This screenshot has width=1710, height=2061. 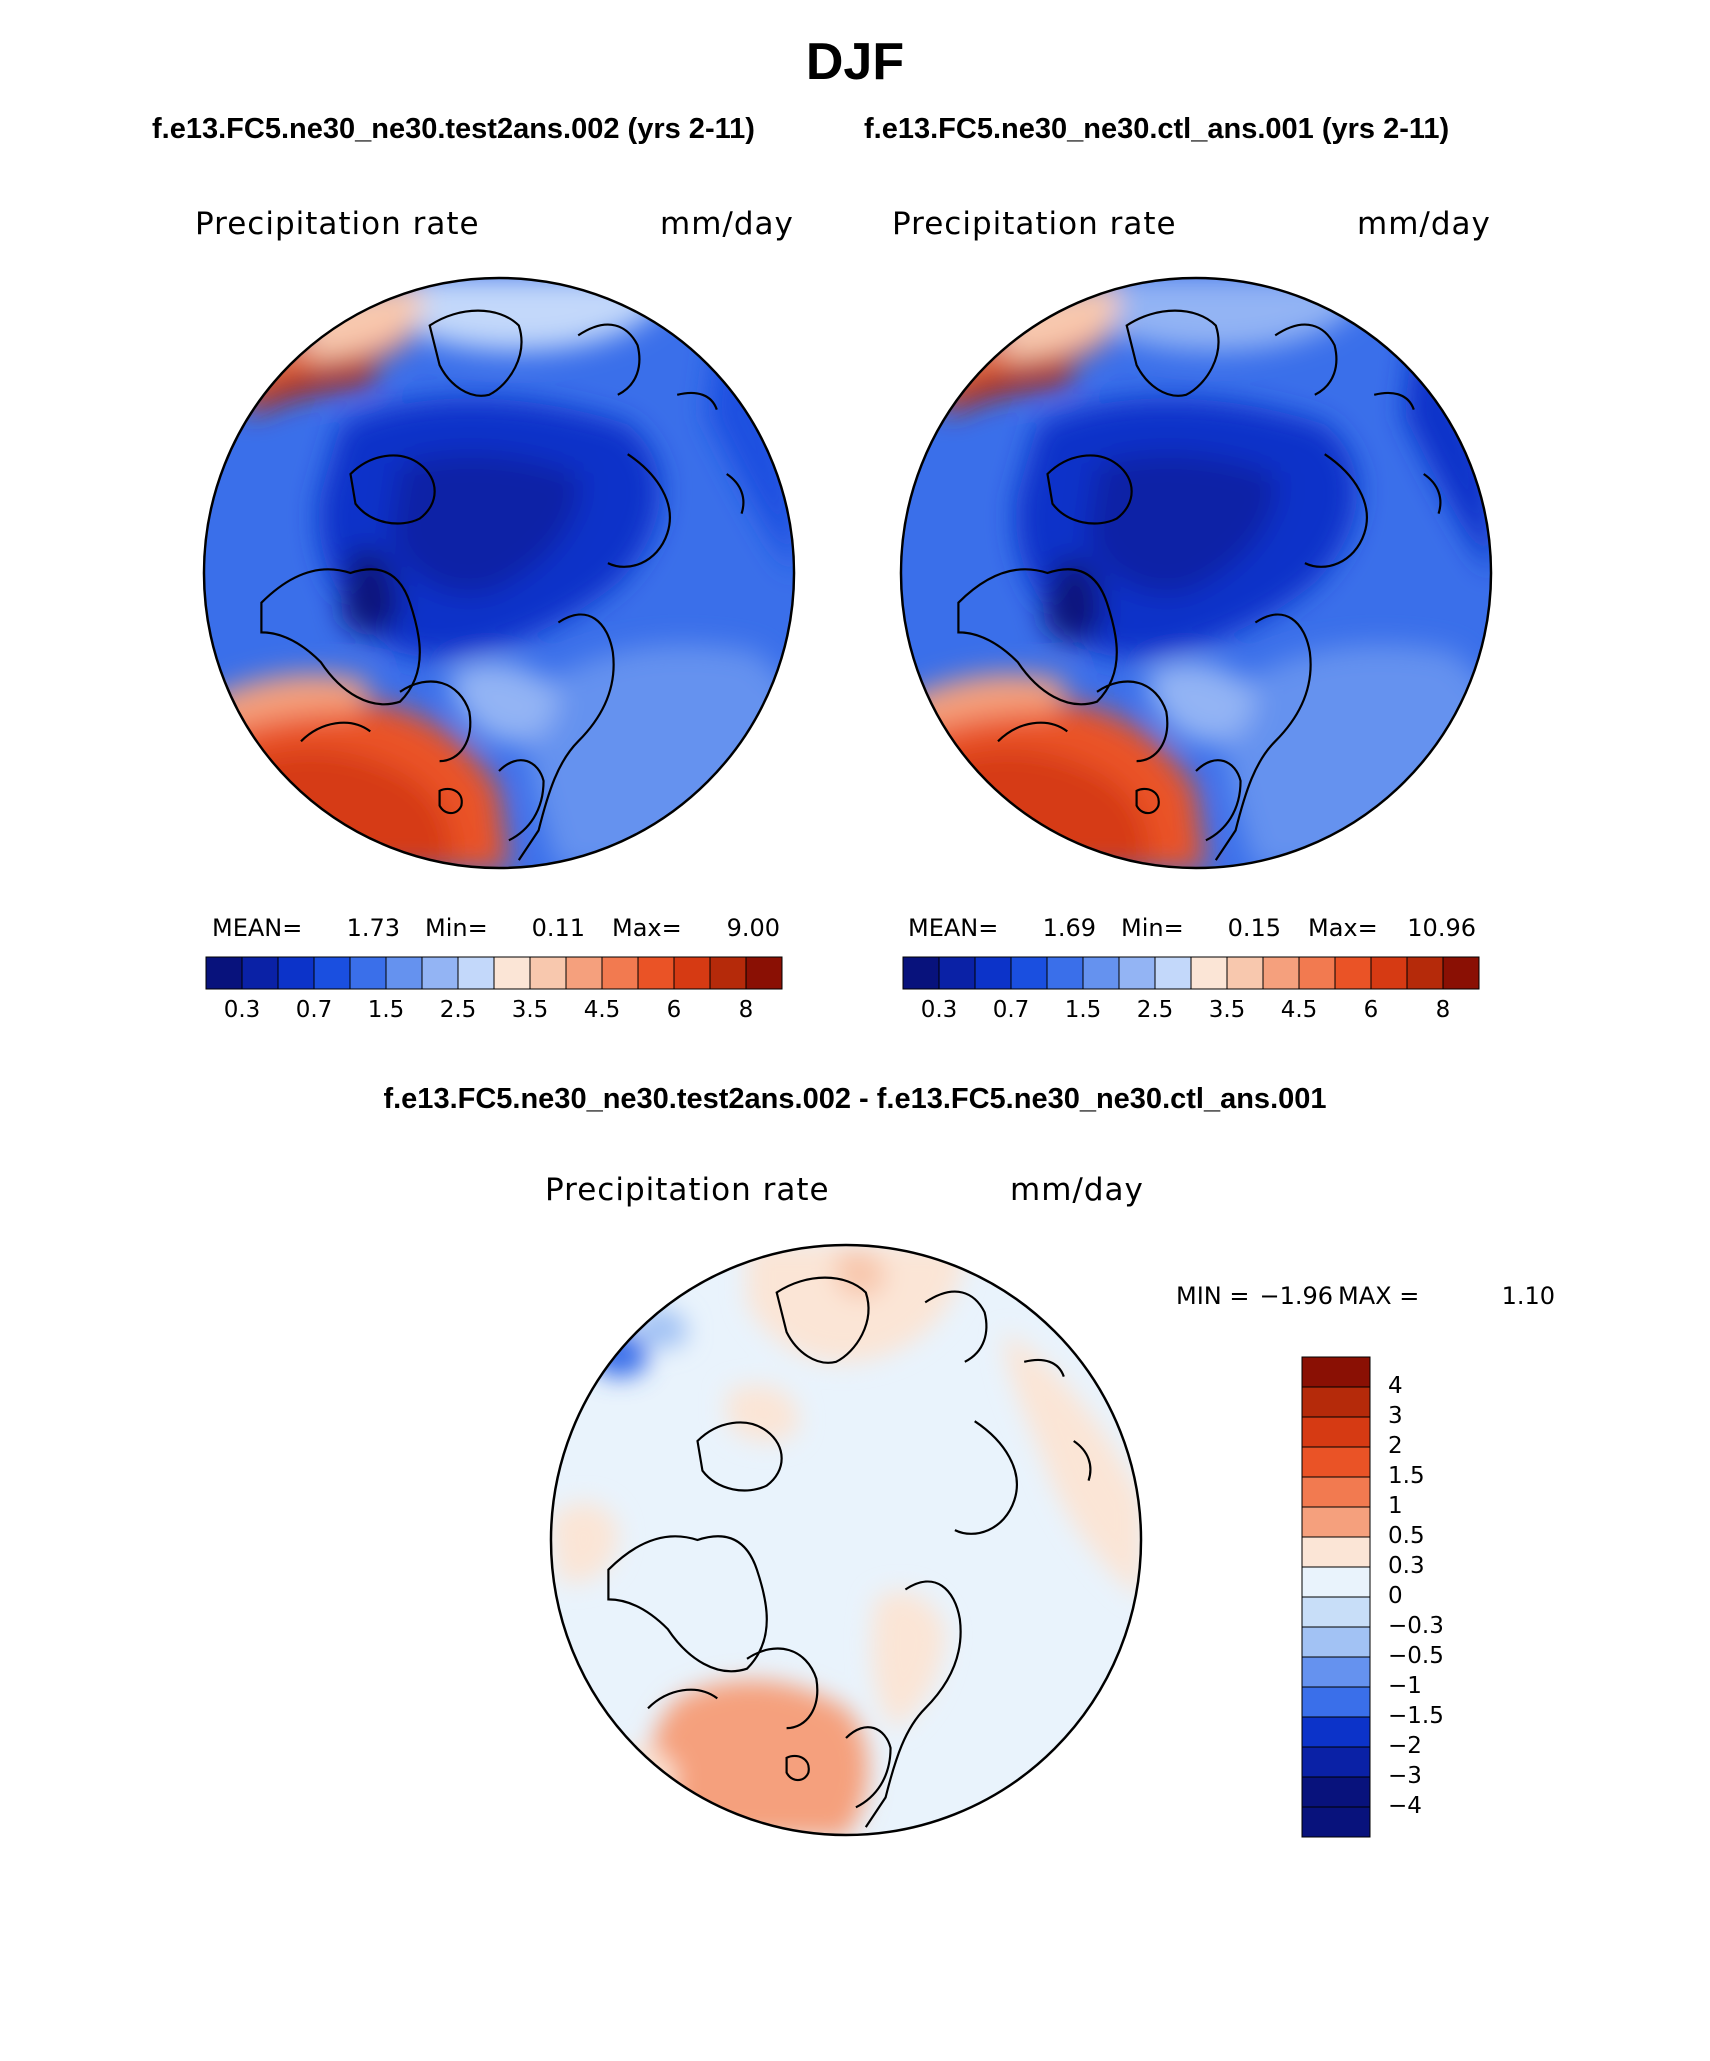 What do you see at coordinates (1405, 1806) in the screenshot?
I see `colorbar-tick-label: −4` at bounding box center [1405, 1806].